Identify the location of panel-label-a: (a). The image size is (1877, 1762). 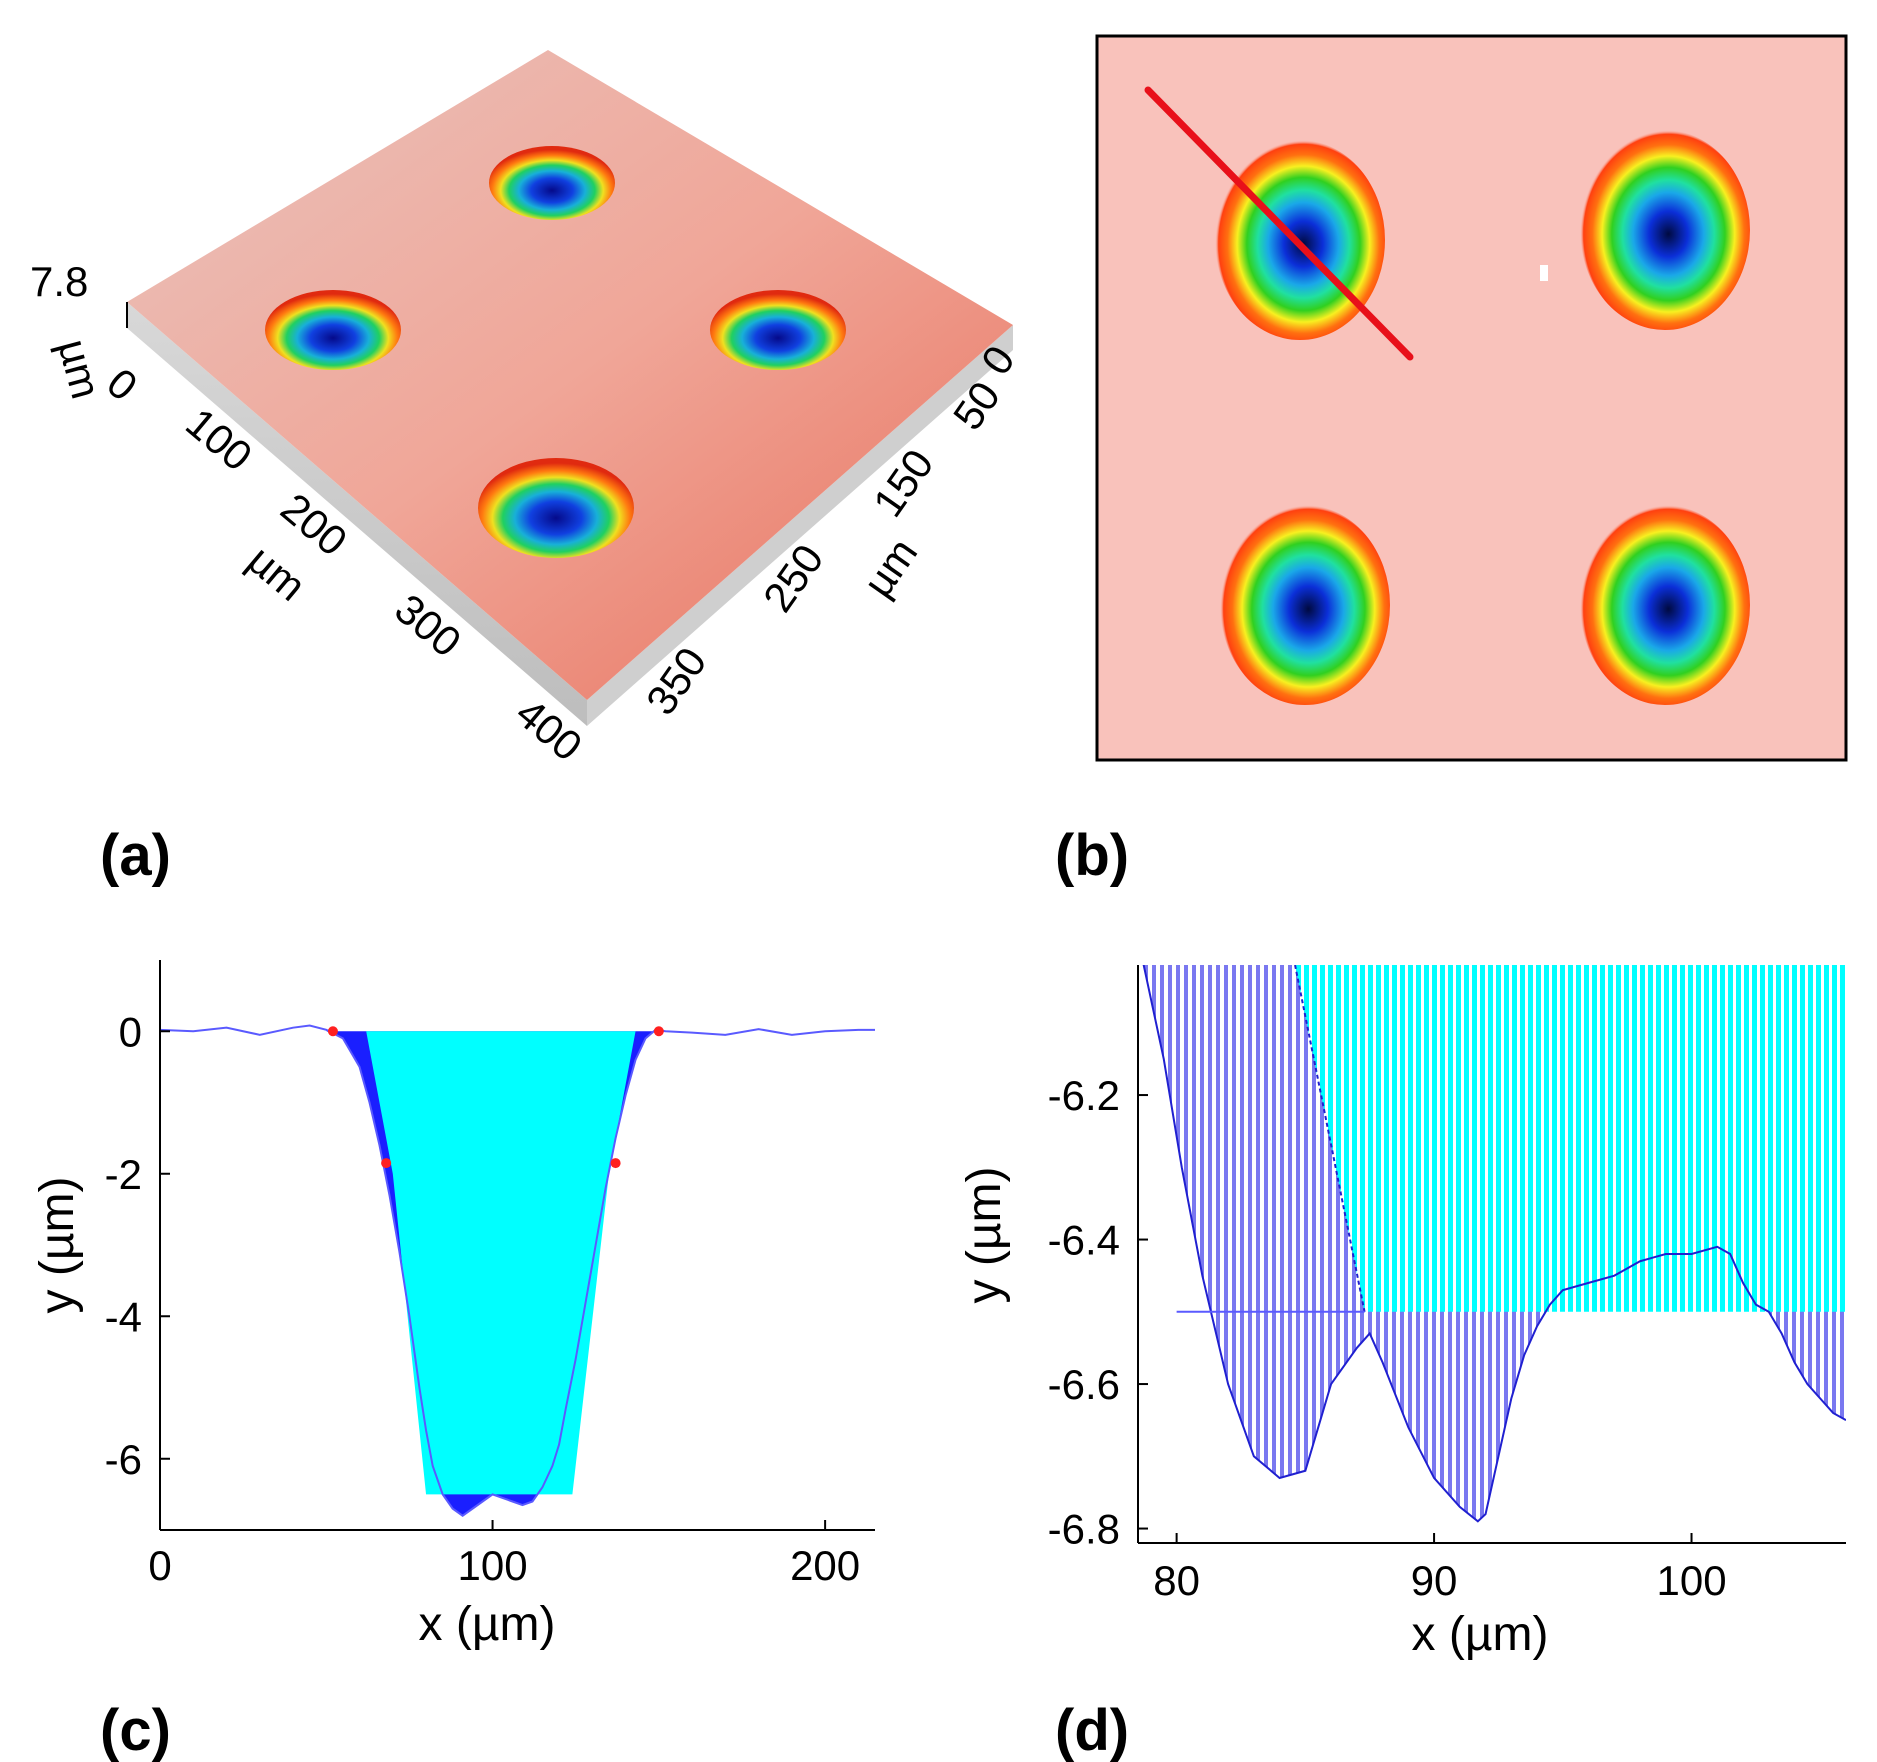
(135, 855).